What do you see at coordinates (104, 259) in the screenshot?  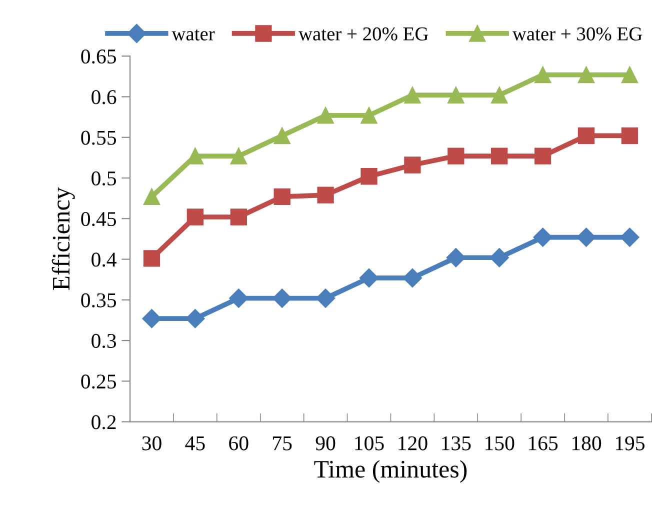 I see `y-tick-label: 0.4` at bounding box center [104, 259].